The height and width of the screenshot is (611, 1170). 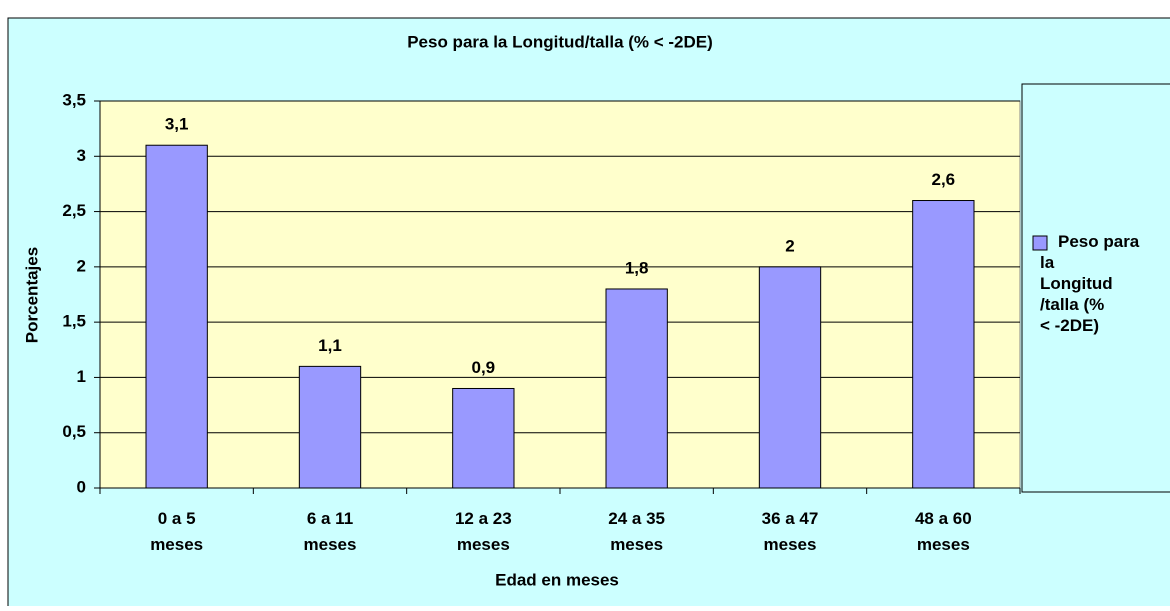 What do you see at coordinates (790, 531) in the screenshot?
I see `x-tick-label: 36 a 47 meses` at bounding box center [790, 531].